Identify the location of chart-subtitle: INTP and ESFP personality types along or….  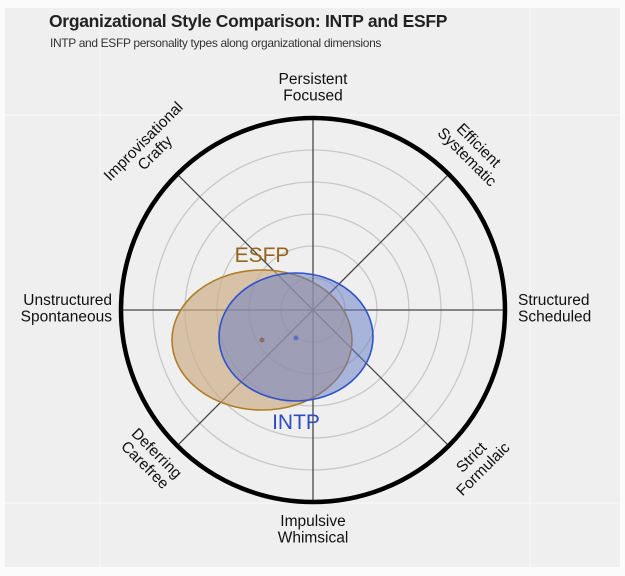
(216, 43).